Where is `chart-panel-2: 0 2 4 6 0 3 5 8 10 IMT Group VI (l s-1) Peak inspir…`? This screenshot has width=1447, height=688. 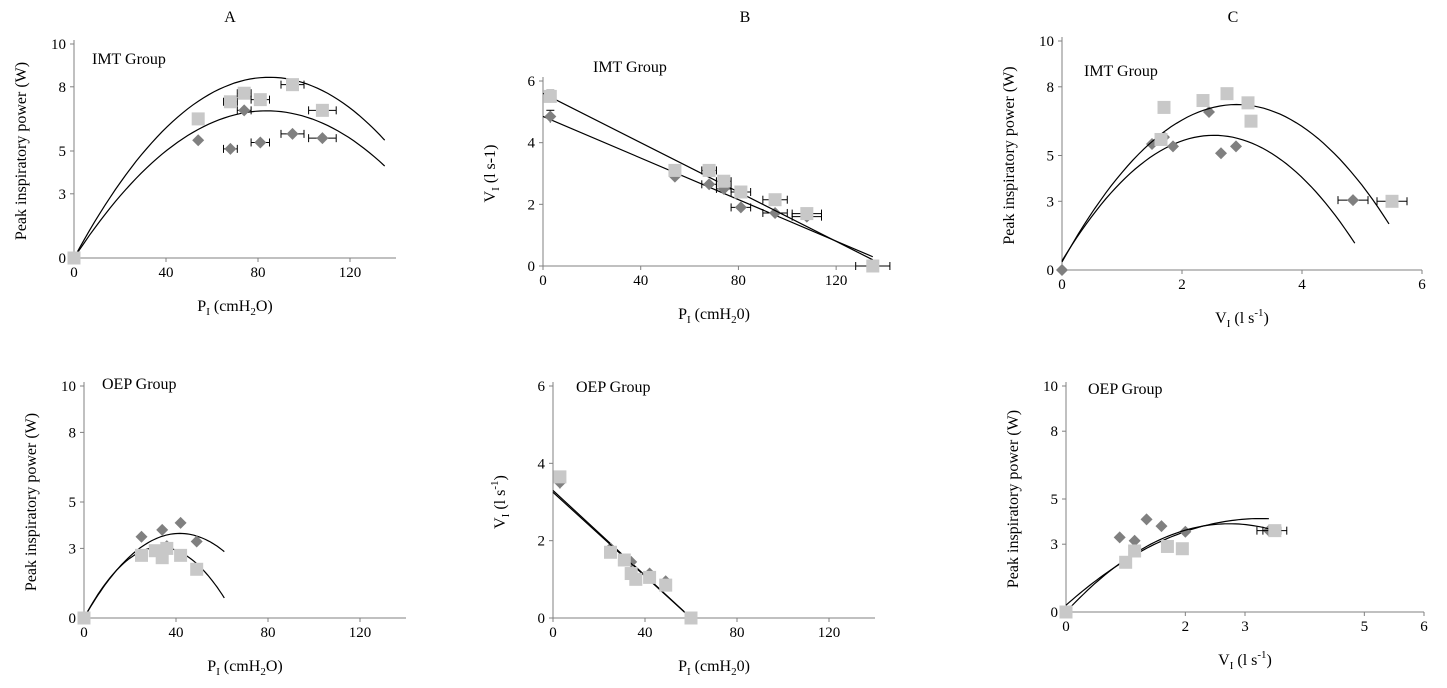
chart-panel-2: 0 2 4 6 0 3 5 8 10 IMT Group VI (l s-1) Peak inspir… is located at coordinates (1213, 182).